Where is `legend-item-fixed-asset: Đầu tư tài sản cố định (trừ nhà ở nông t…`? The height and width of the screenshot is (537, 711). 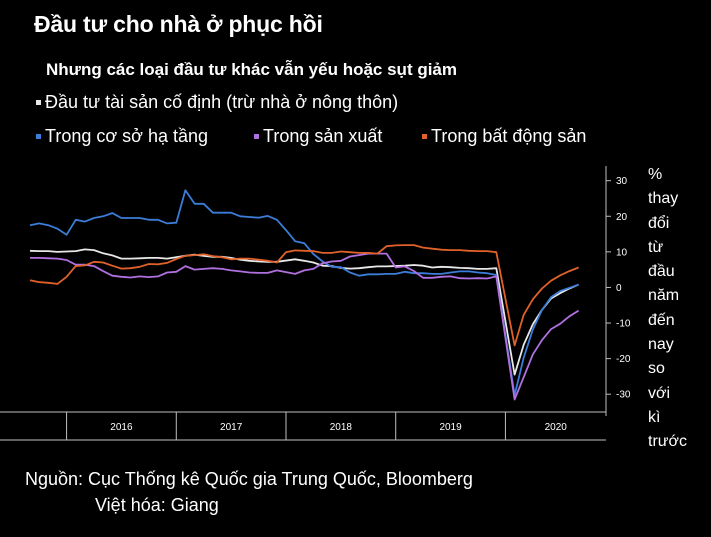 legend-item-fixed-asset: Đầu tư tài sản cố định (trừ nhà ở nông t… is located at coordinates (217, 102).